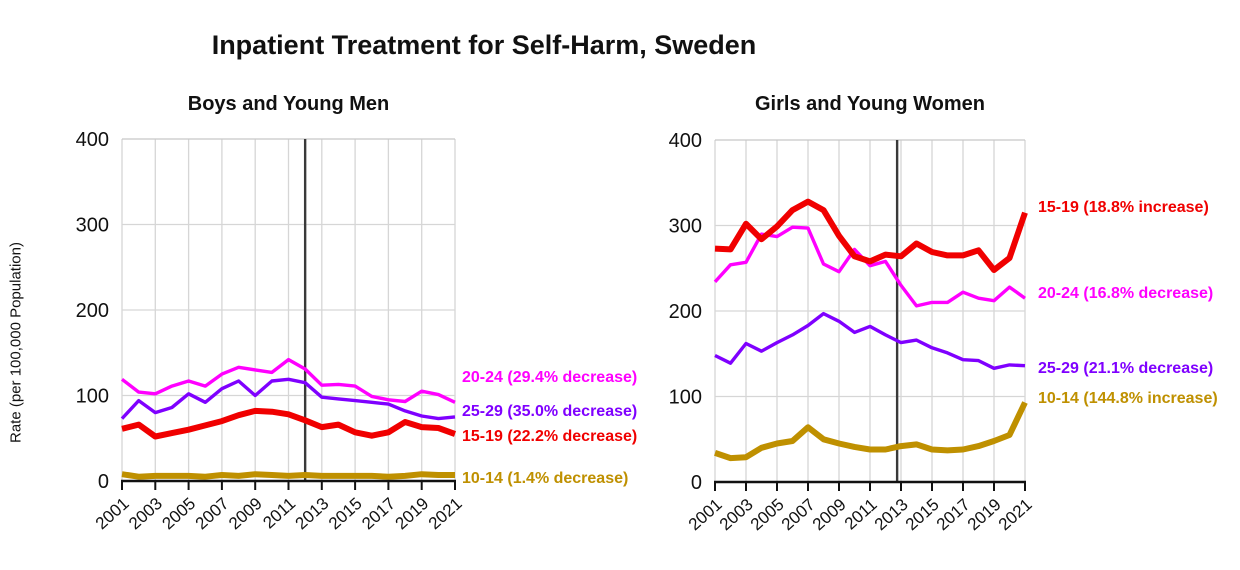 The width and height of the screenshot is (1240, 570). What do you see at coordinates (870, 104) in the screenshot?
I see `panel-title-girls: Girls and Young Women` at bounding box center [870, 104].